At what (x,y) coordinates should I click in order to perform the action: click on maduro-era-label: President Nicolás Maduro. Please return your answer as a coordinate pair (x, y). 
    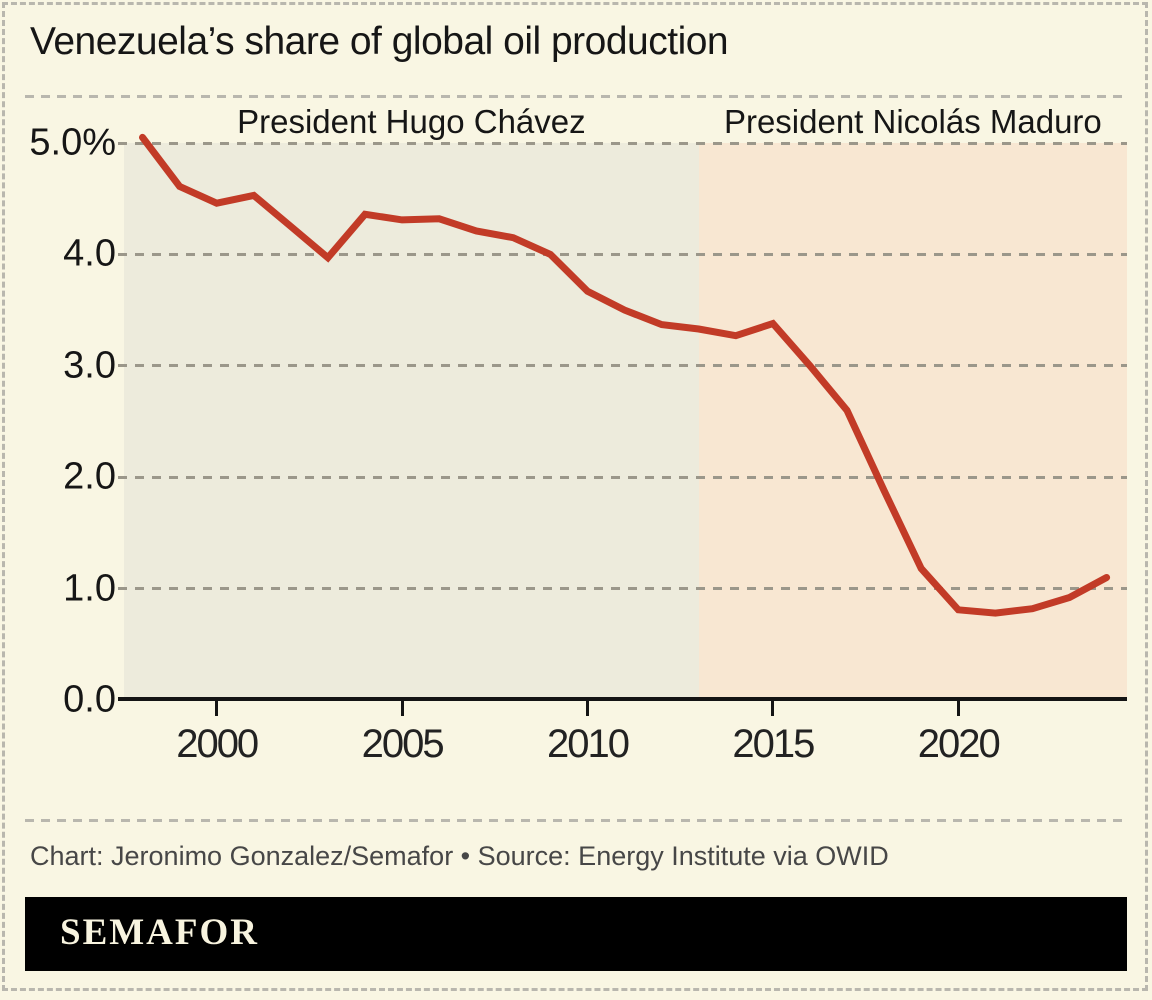
    Looking at the image, I should click on (912, 121).